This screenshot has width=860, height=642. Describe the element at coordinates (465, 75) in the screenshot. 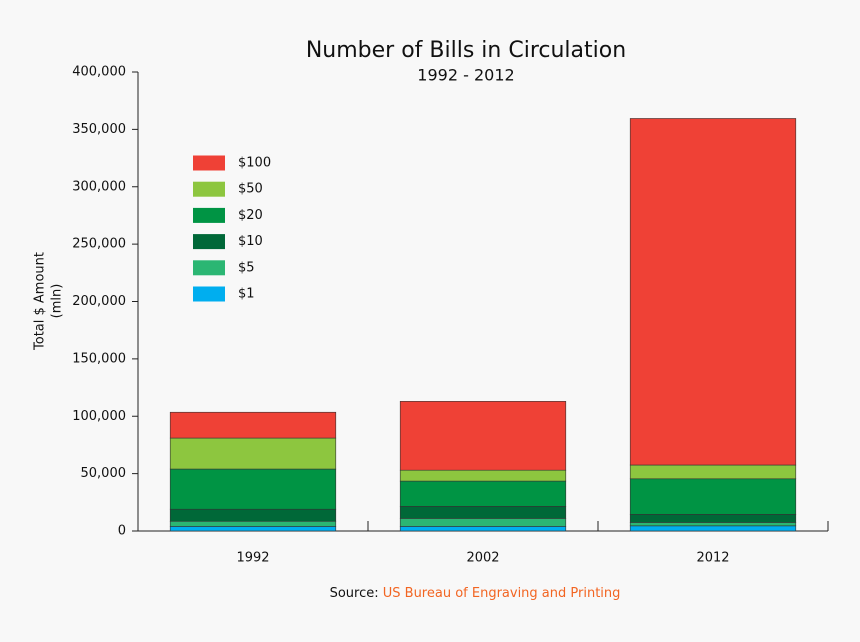

I see `chart-subtitle: 1992 - 2012` at that location.